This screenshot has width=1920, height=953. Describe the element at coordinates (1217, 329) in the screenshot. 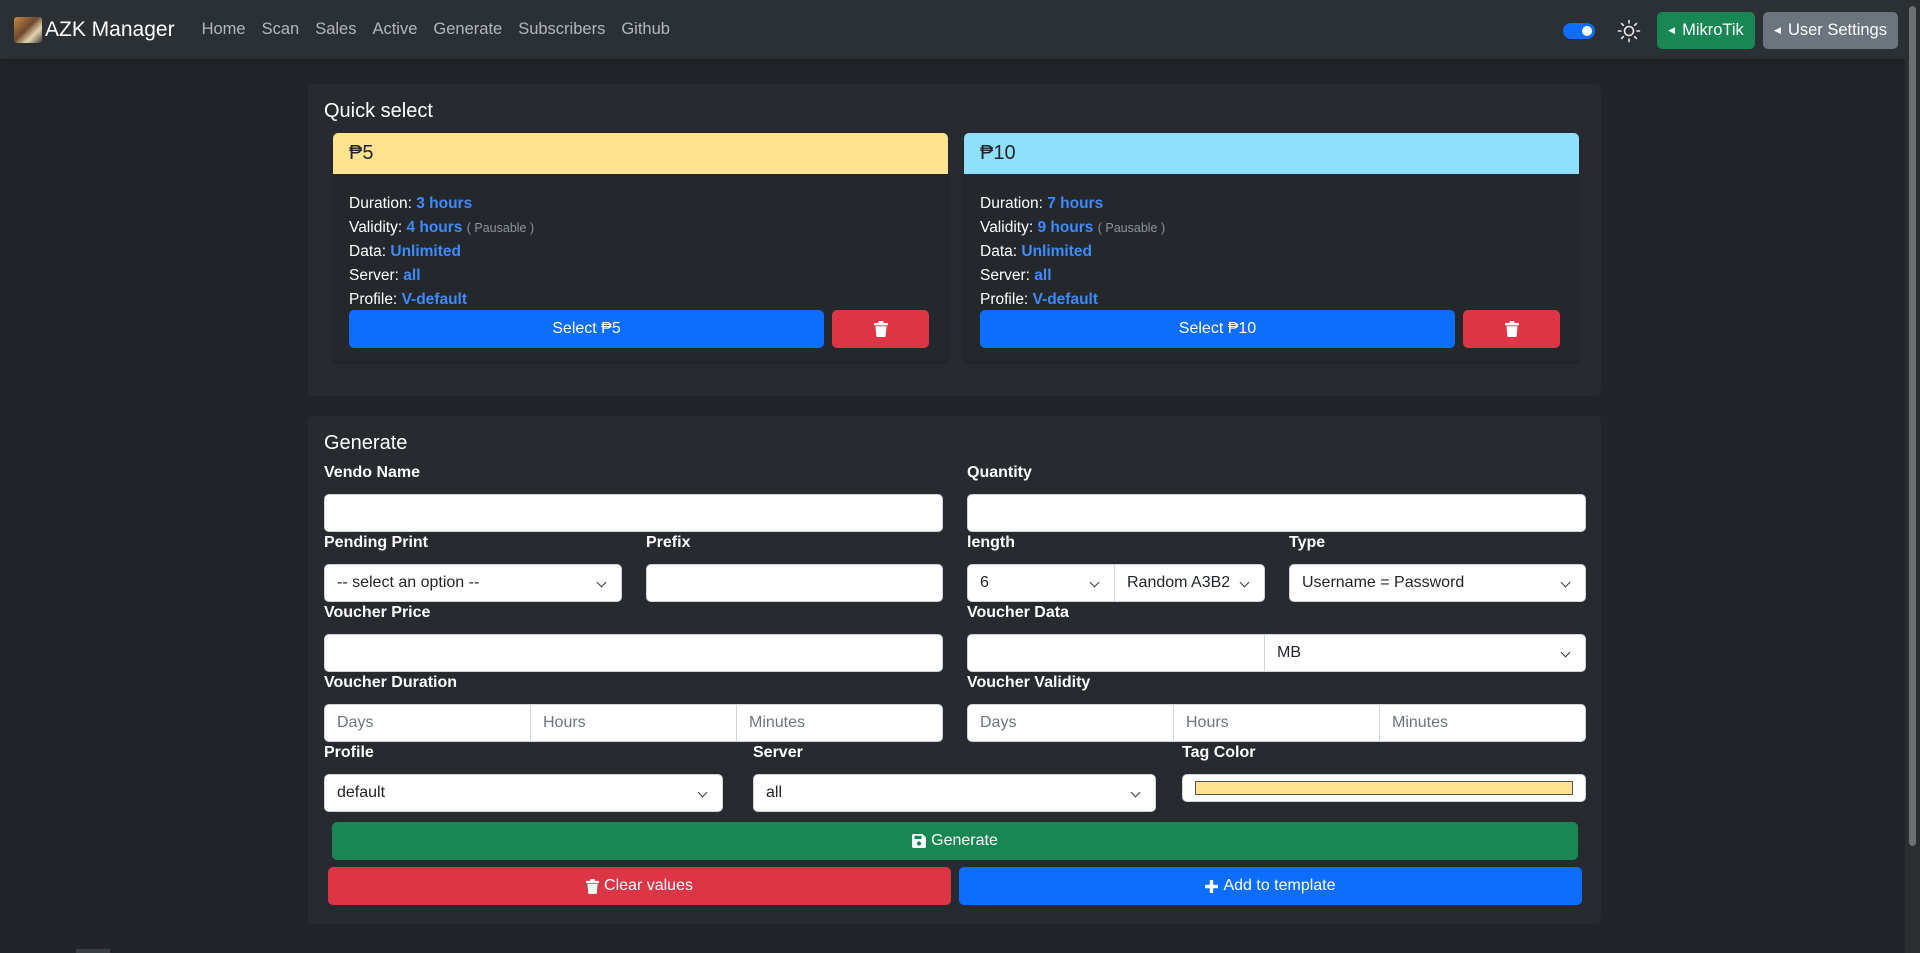

I see `select-template-button: Select ₱10` at that location.